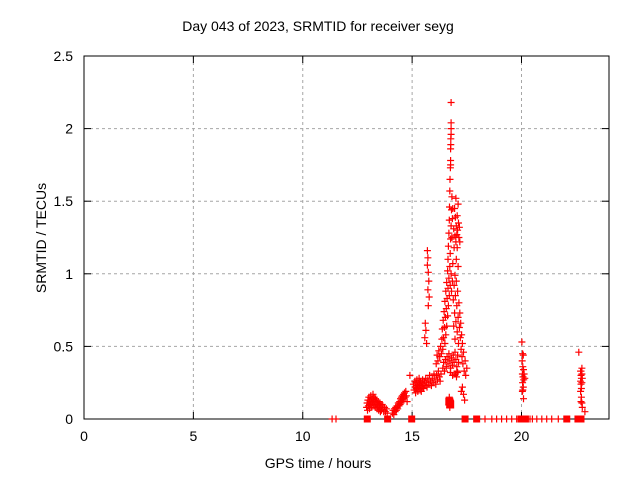  Describe the element at coordinates (41, 238) in the screenshot. I see `y-axis-label: SRMTID / TECUs` at that location.